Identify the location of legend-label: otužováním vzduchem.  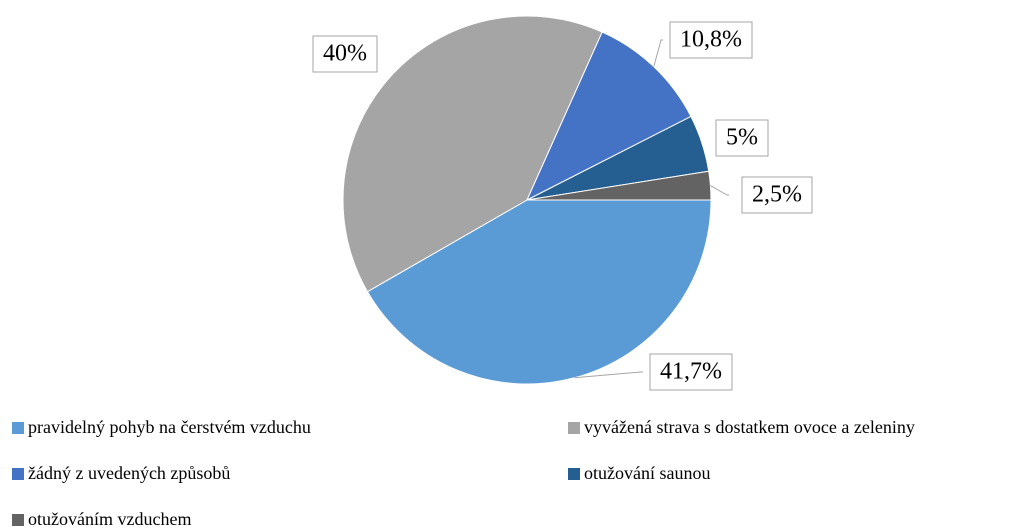
(109, 519).